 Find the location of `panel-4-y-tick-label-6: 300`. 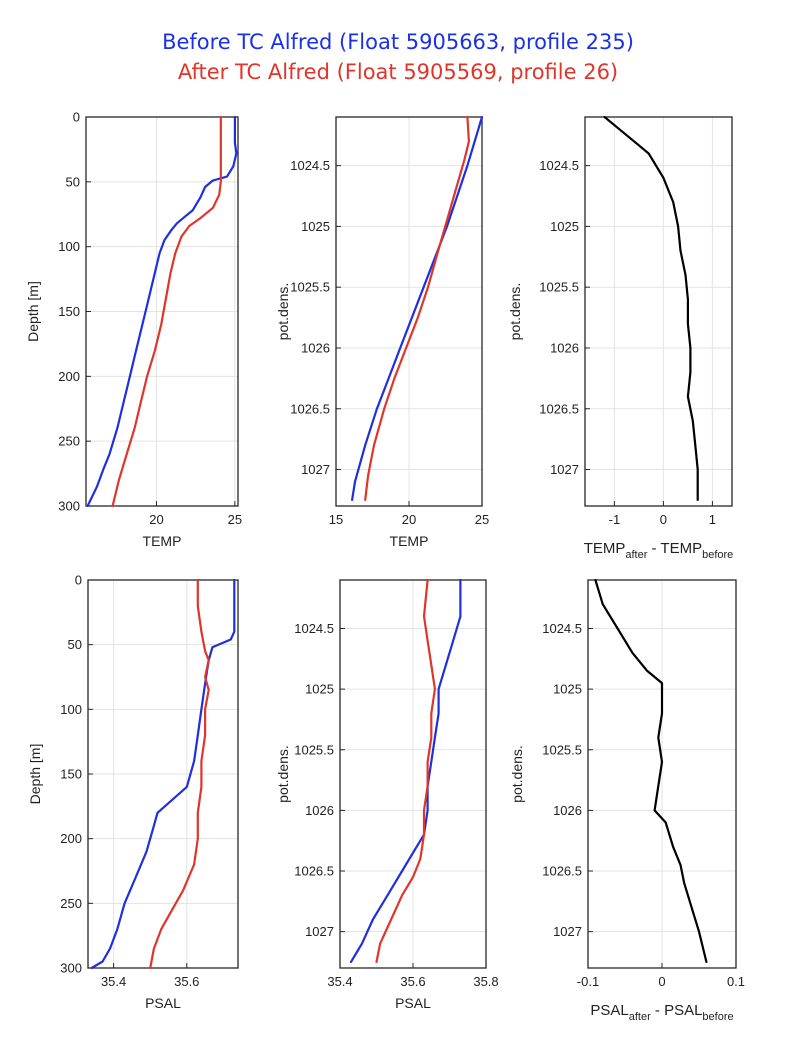

panel-4-y-tick-label-6: 300 is located at coordinates (71, 968).